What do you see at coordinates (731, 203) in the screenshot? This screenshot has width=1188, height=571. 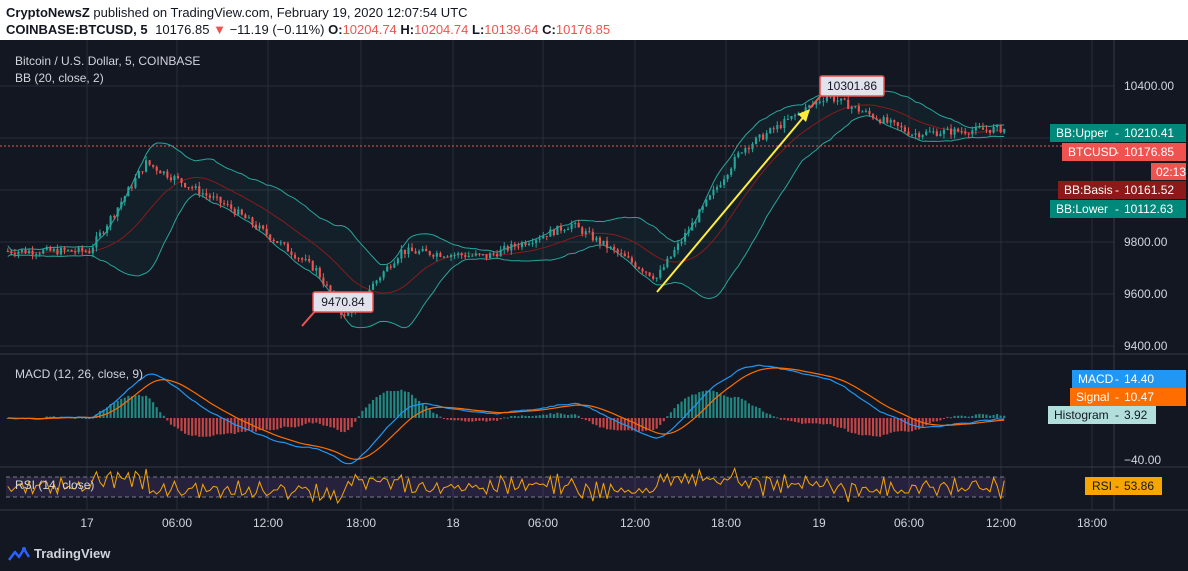 I see `trend-arrow` at bounding box center [731, 203].